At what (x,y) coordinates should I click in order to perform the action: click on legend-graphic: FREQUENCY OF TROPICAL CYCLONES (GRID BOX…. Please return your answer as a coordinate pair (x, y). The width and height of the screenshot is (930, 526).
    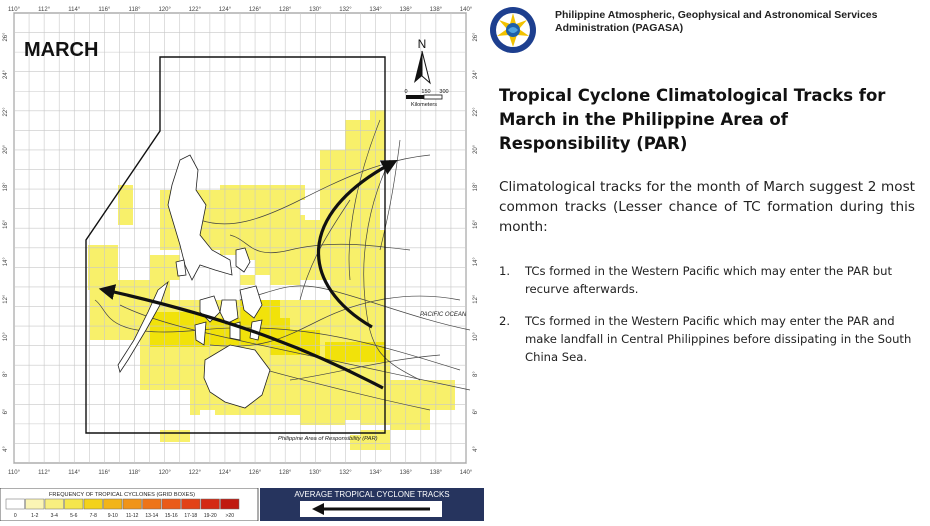
    Looking at the image, I should click on (242, 504).